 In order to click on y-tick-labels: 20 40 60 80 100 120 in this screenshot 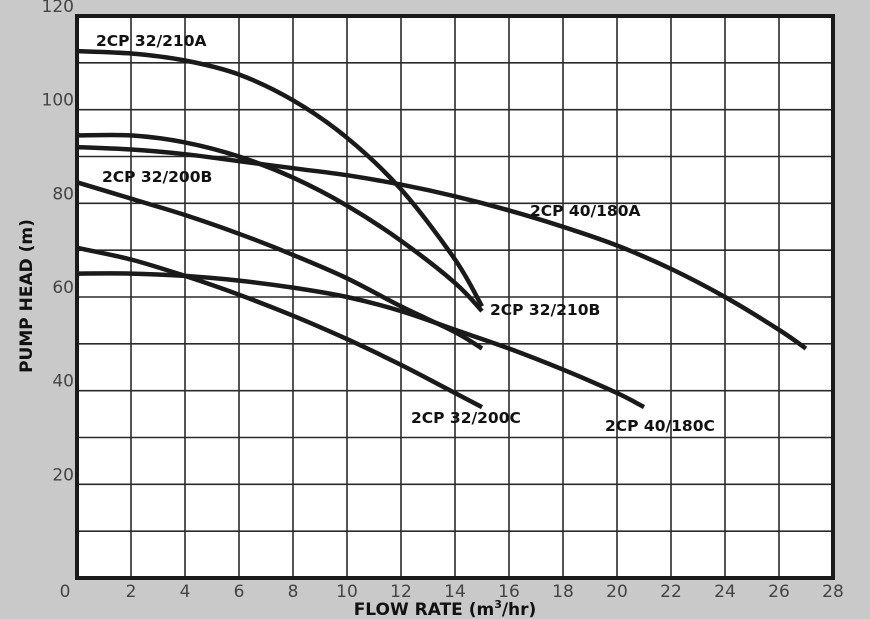, I will do `click(58, 242)`.